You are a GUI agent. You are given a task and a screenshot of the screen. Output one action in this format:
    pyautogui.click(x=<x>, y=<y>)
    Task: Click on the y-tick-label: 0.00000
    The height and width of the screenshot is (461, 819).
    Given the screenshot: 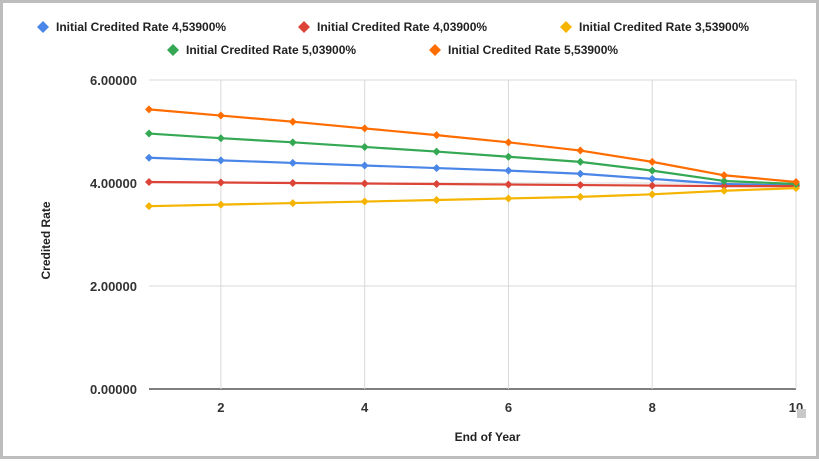 What is the action you would take?
    pyautogui.click(x=113, y=389)
    